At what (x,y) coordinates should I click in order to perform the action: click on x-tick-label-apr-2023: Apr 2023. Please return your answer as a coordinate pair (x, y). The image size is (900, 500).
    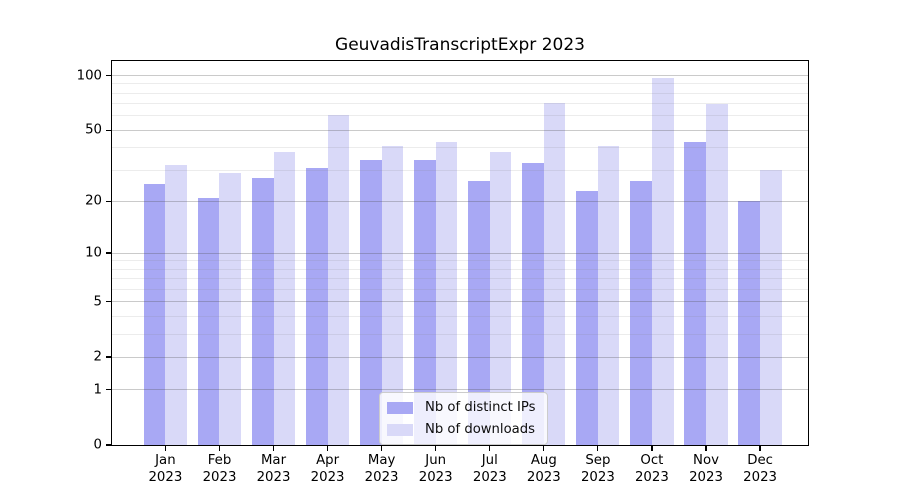
    Looking at the image, I should click on (327, 469).